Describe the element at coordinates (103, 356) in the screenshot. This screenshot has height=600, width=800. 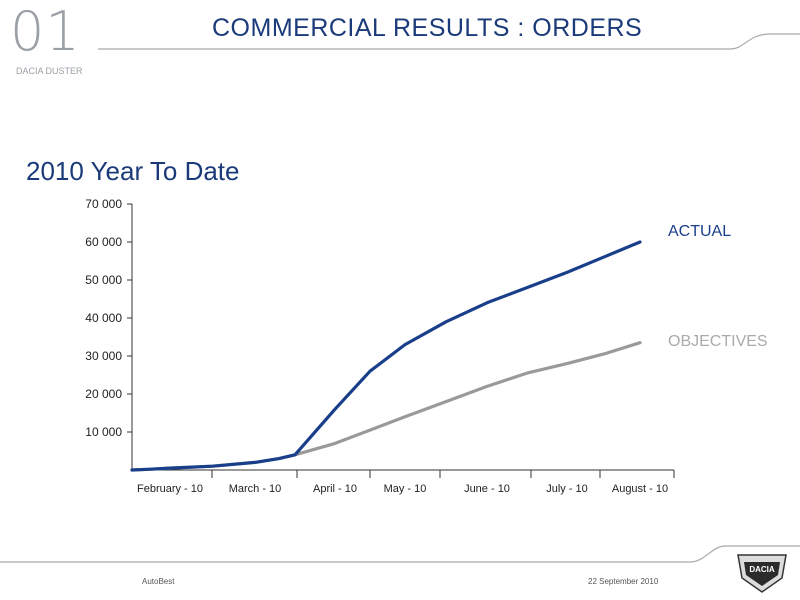
I see `y-tick-label: 30 000` at that location.